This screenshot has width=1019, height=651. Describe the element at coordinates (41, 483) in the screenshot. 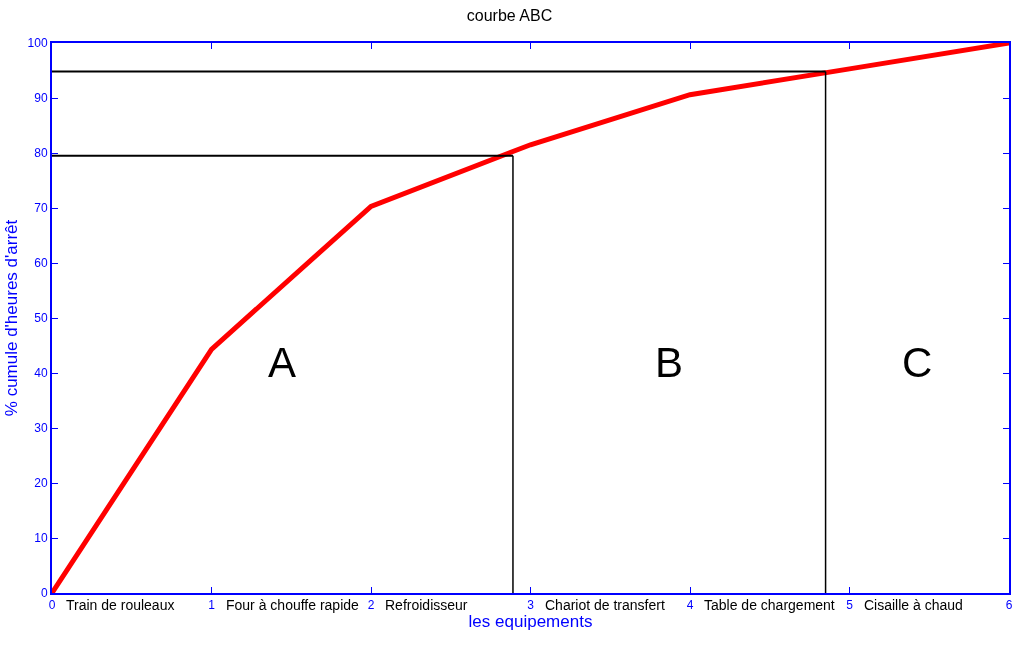

I see `y-tick-label: 20` at that location.